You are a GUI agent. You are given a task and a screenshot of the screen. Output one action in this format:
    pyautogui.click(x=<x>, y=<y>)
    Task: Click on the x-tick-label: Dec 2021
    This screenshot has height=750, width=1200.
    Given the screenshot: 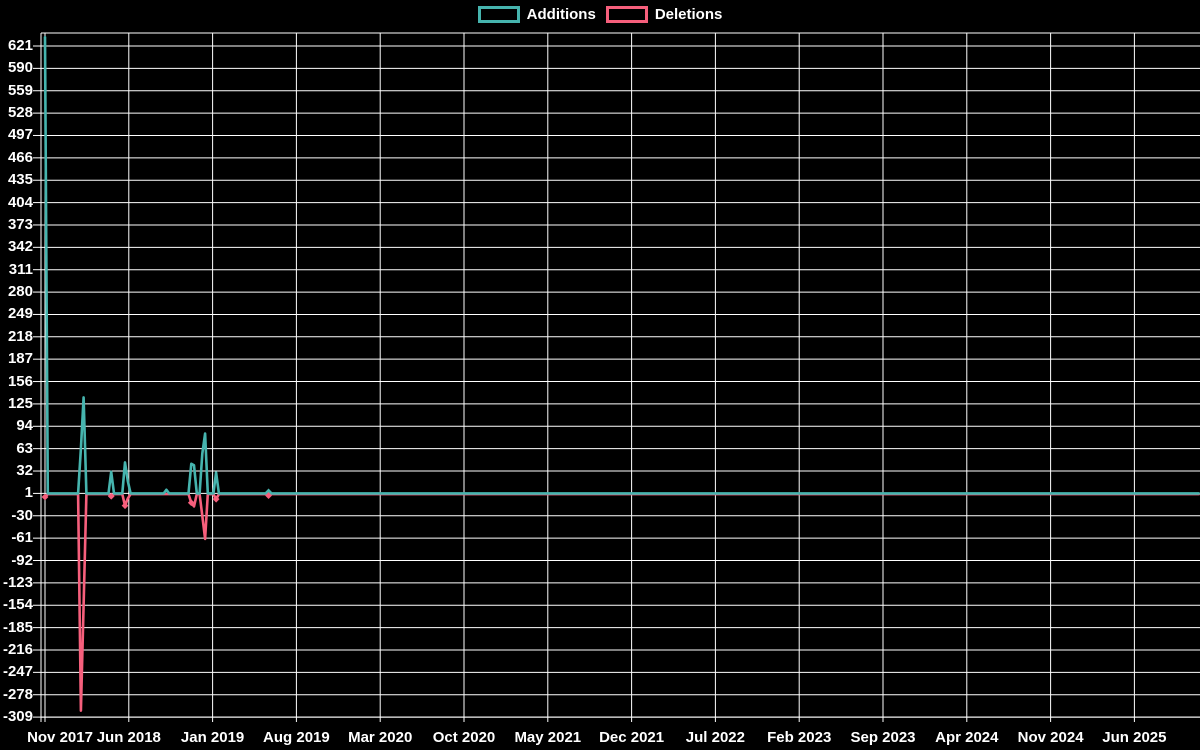 What is the action you would take?
    pyautogui.click(x=632, y=737)
    